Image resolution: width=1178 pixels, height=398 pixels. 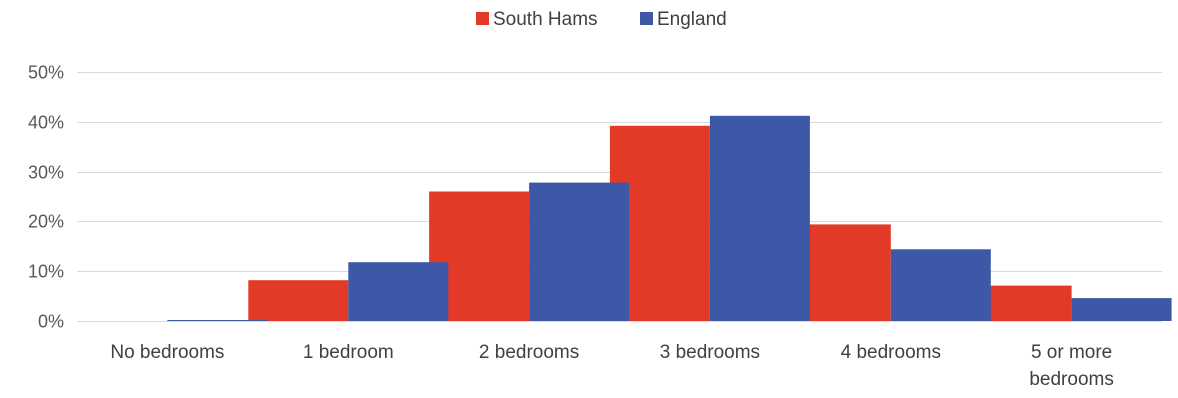 What do you see at coordinates (348, 352) in the screenshot?
I see `x-category-label: 1 bedroom` at bounding box center [348, 352].